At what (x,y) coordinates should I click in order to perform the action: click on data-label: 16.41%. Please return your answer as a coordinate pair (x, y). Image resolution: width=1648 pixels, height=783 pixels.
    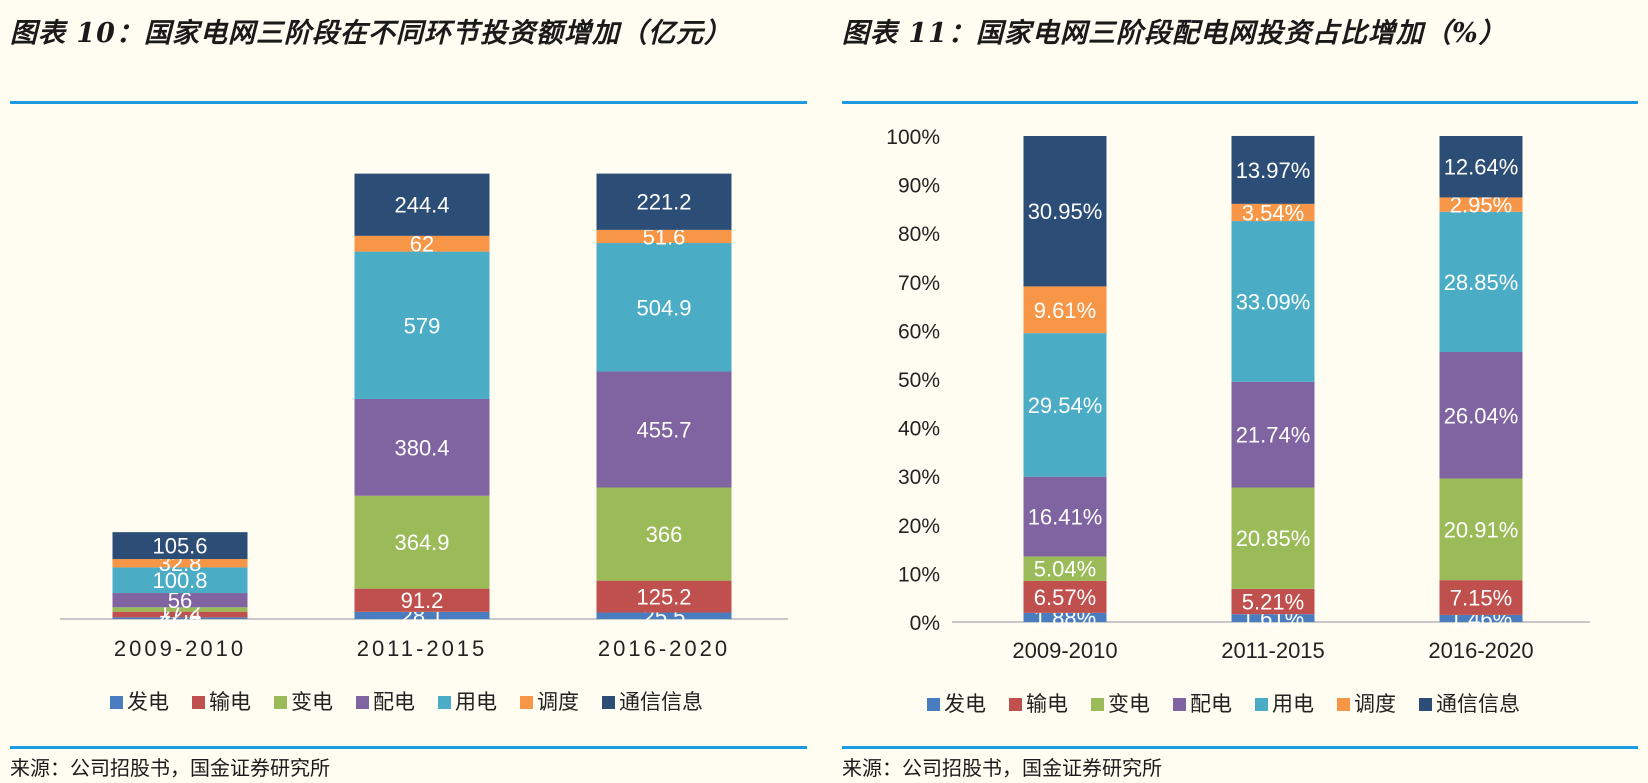
    Looking at the image, I should click on (1065, 517).